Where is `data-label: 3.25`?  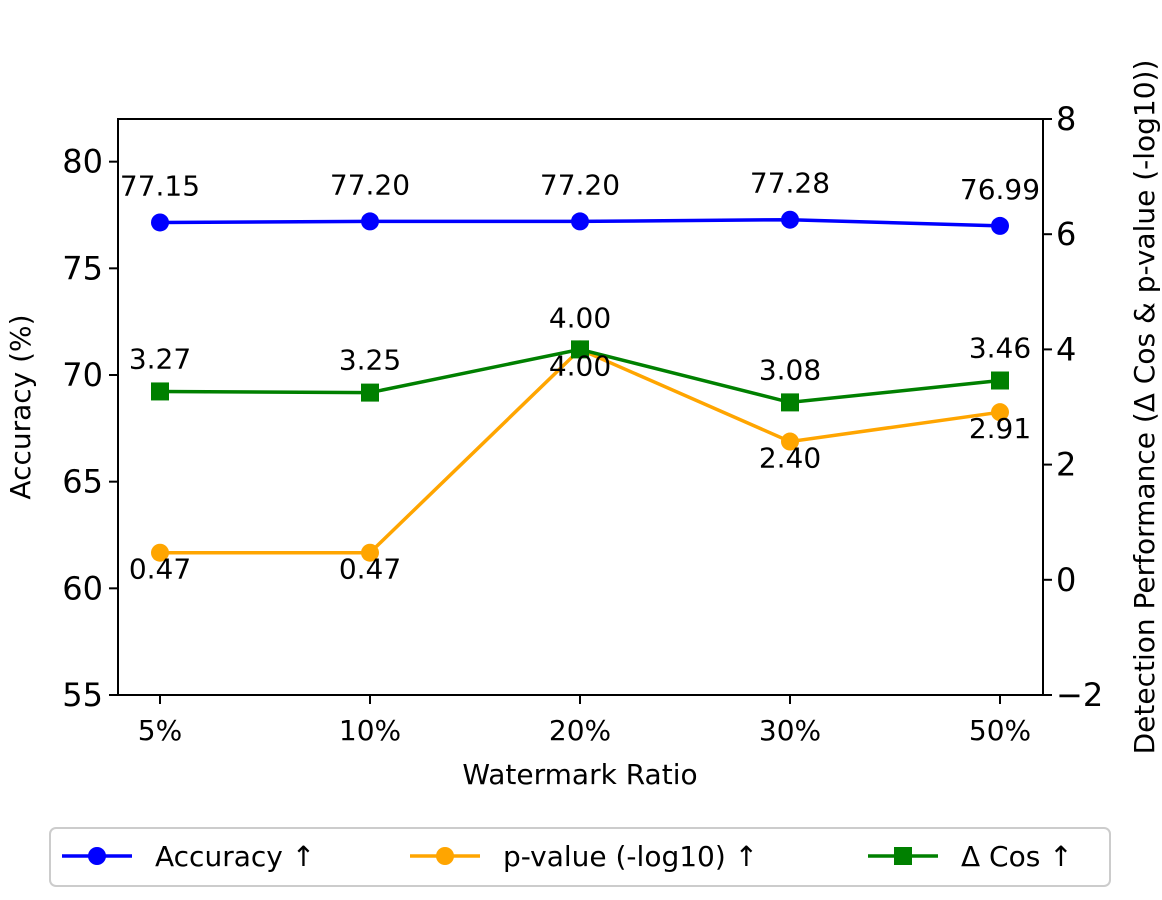 data-label: 3.25 is located at coordinates (370, 360).